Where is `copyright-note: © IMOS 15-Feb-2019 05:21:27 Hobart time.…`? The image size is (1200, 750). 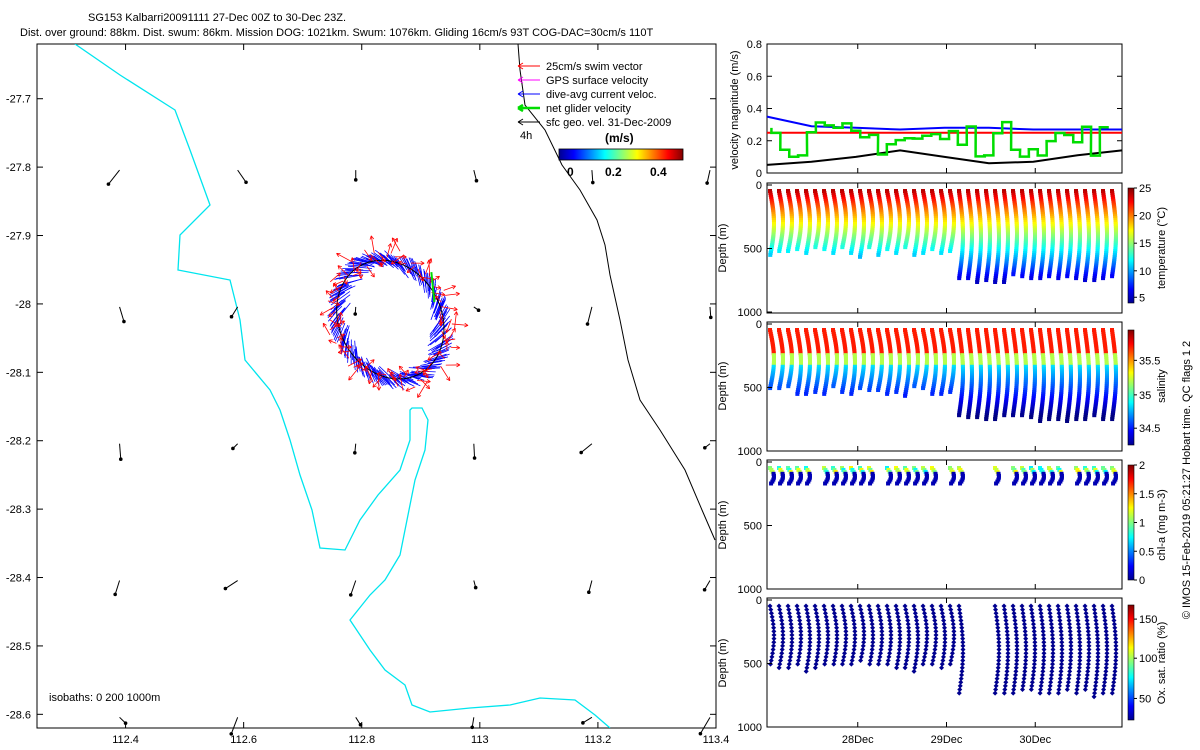 copyright-note: © IMOS 15-Feb-2019 05:21:27 Hobart time.… is located at coordinates (1187, 480).